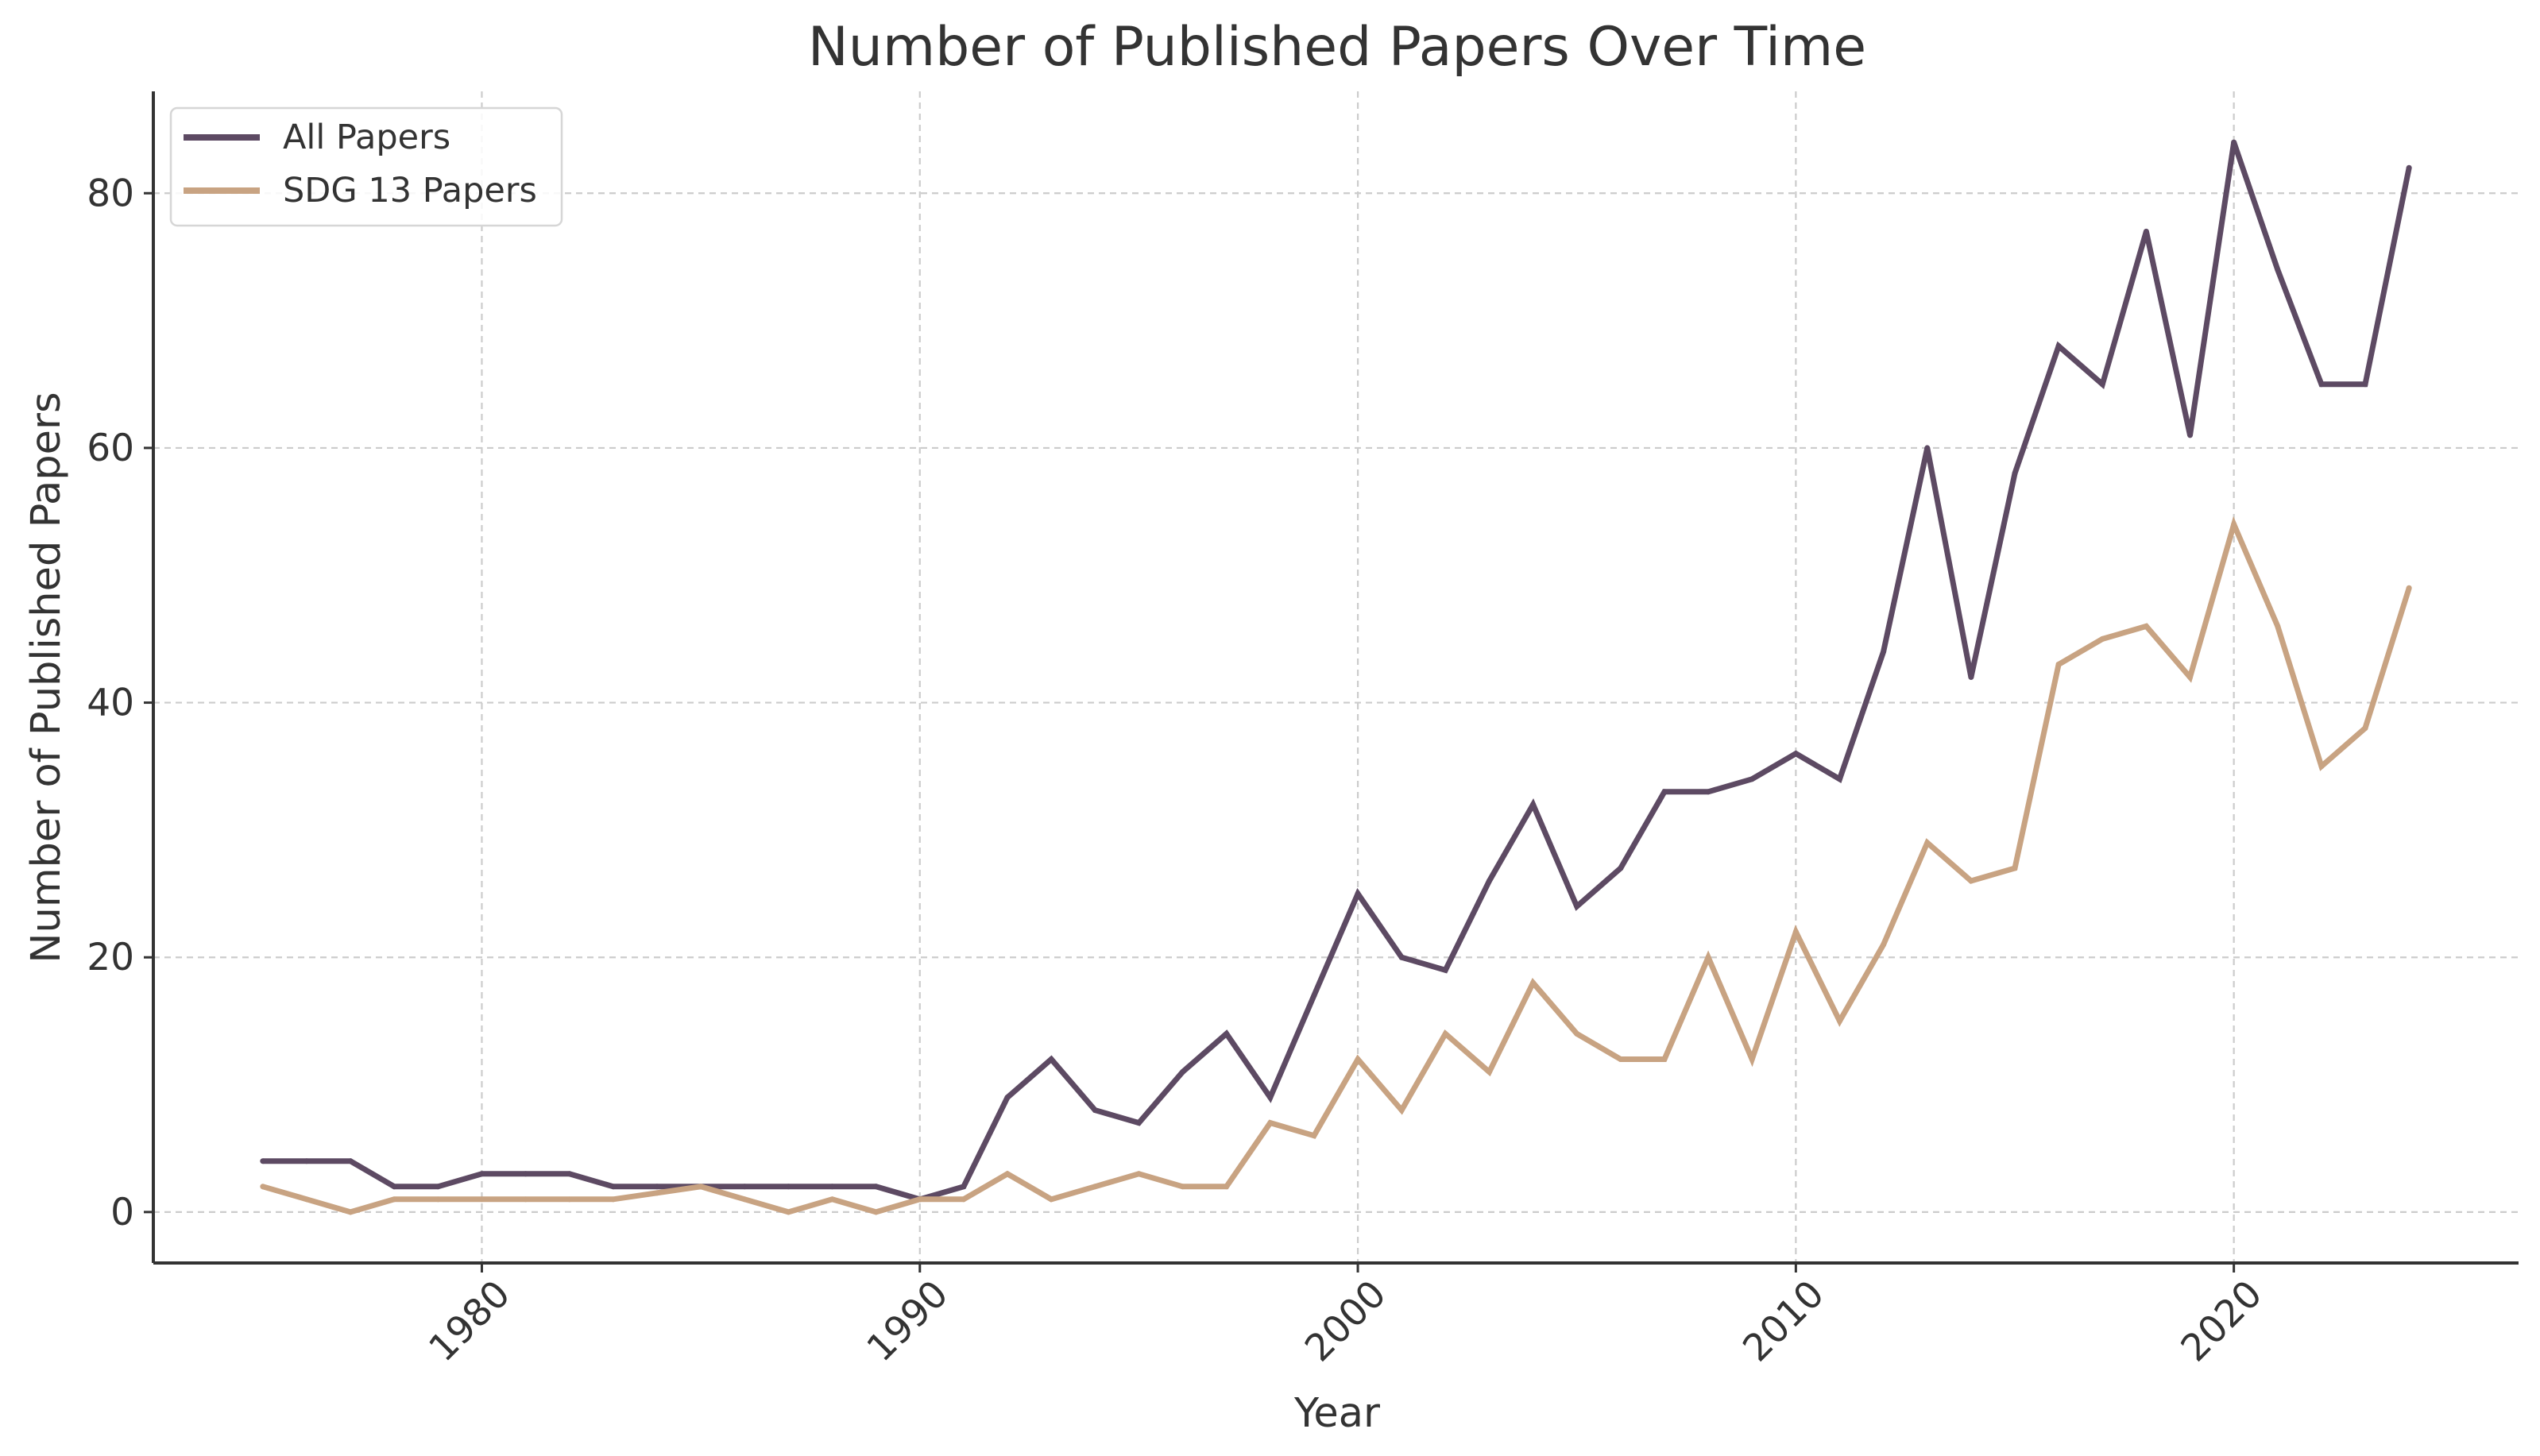 The image size is (2540, 1456). I want to click on data-point-sdg-13-papers-2014, so click(1971, 881).